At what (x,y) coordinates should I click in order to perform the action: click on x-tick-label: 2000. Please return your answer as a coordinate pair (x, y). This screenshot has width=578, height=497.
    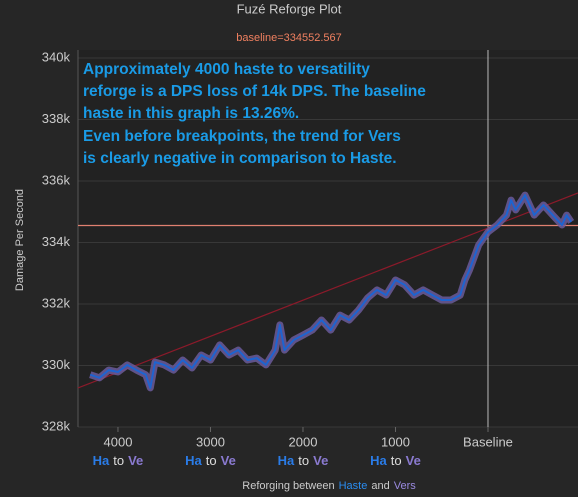
    Looking at the image, I should click on (303, 441).